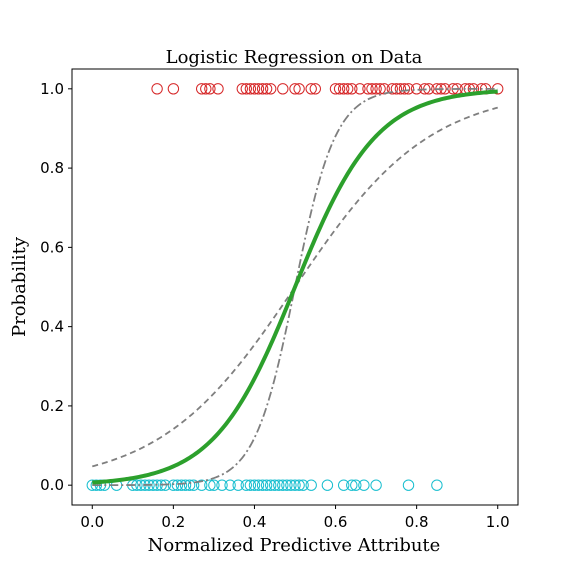 The image size is (576, 576). What do you see at coordinates (52, 406) in the screenshot?
I see `y-tick-label: 0.2` at bounding box center [52, 406].